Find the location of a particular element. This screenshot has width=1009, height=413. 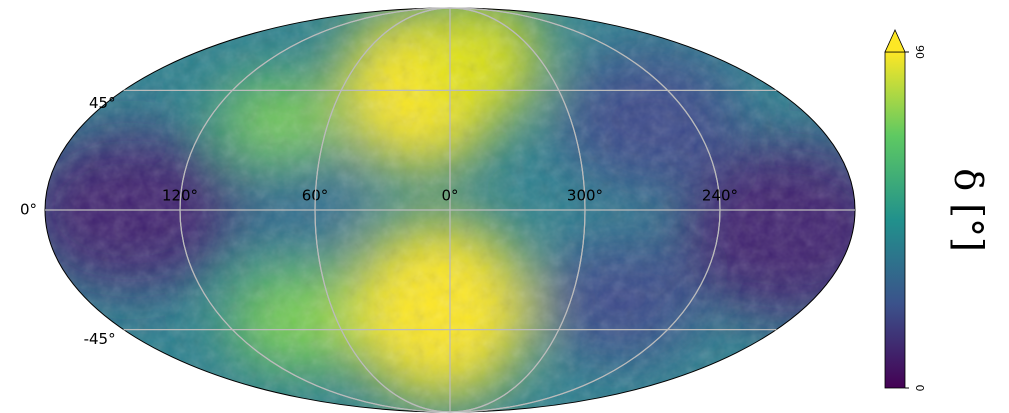

lat-tick-label: -45° is located at coordinates (100, 339).